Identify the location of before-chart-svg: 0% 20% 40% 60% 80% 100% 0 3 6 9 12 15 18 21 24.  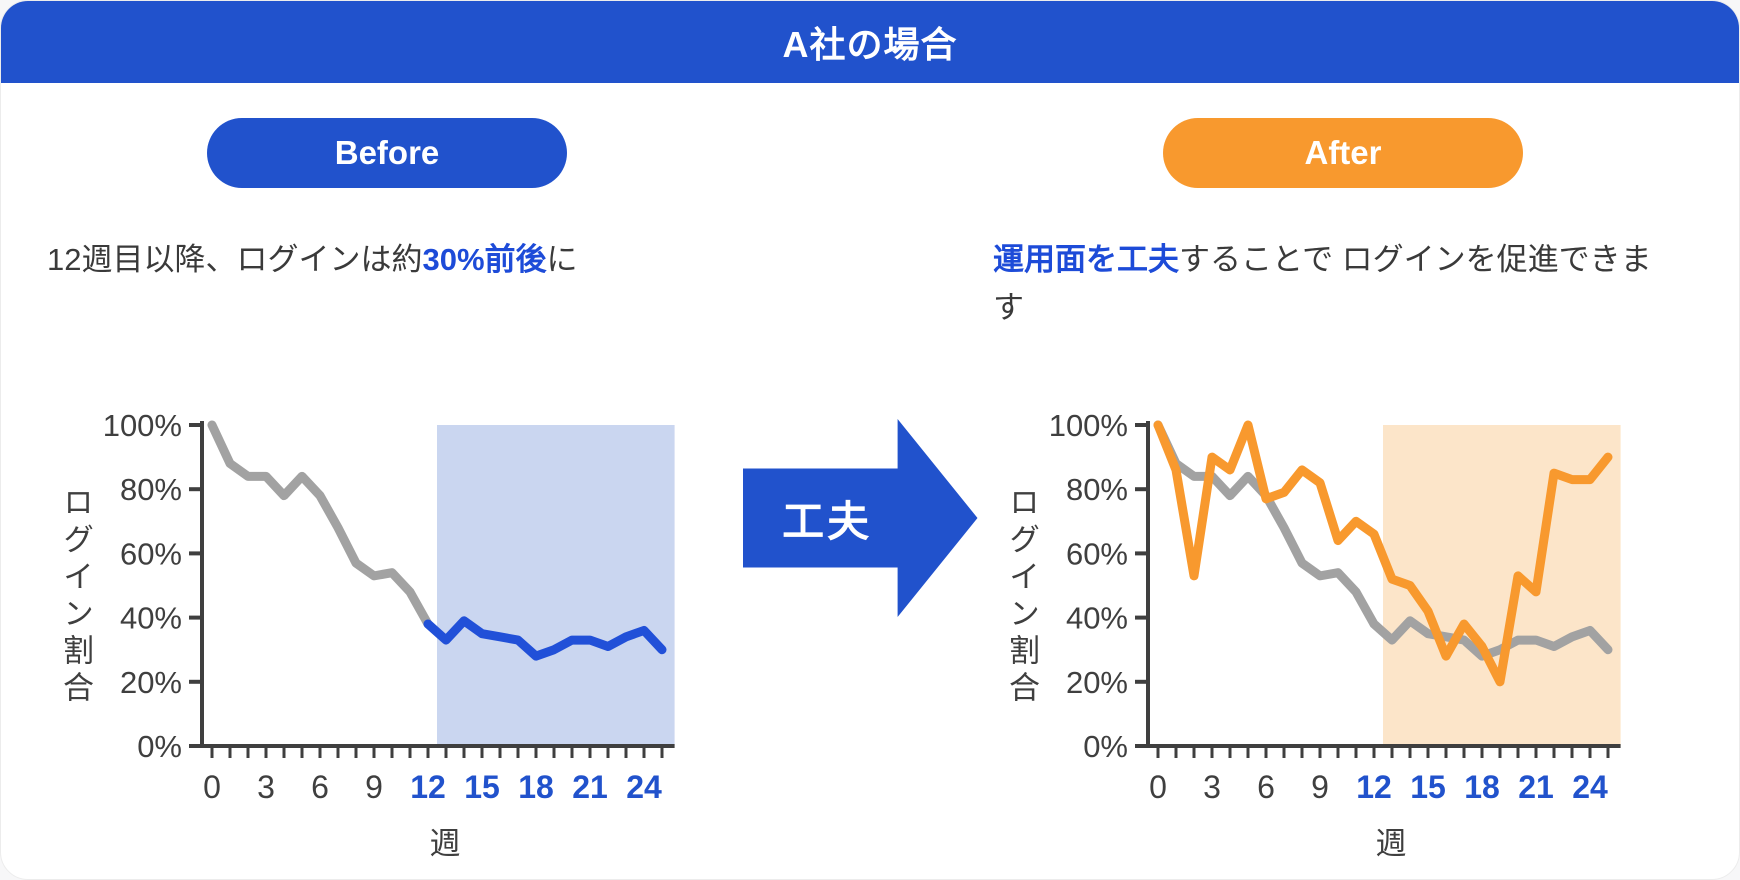
(389, 606).